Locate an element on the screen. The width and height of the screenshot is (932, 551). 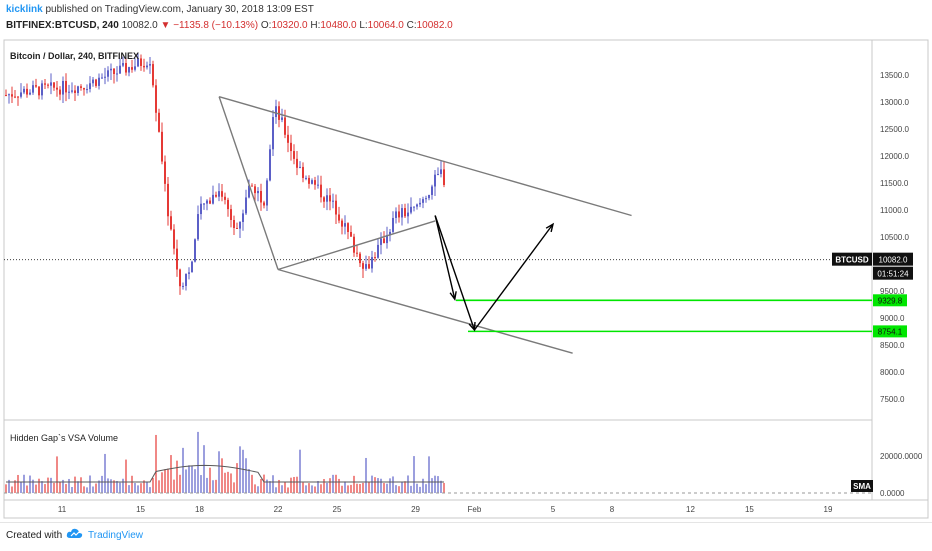
author-link: kicklink is located at coordinates (24, 9).